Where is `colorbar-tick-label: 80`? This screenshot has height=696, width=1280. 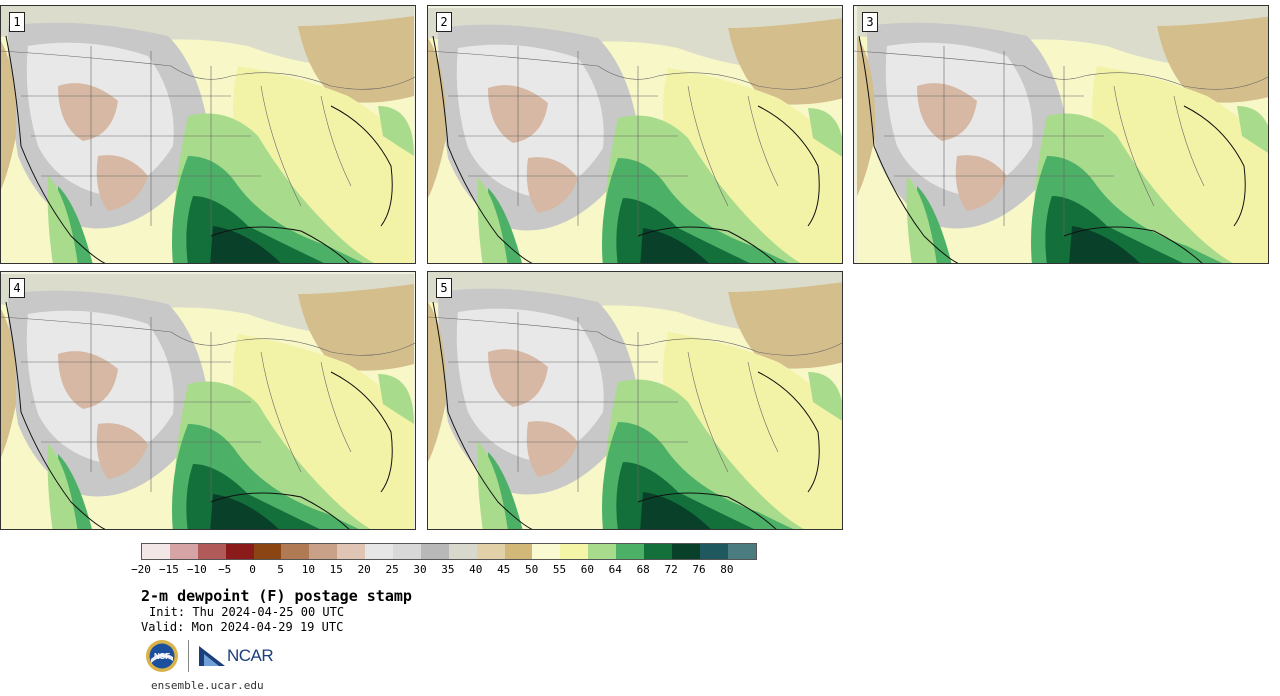
colorbar-tick-label: 80 is located at coordinates (727, 569).